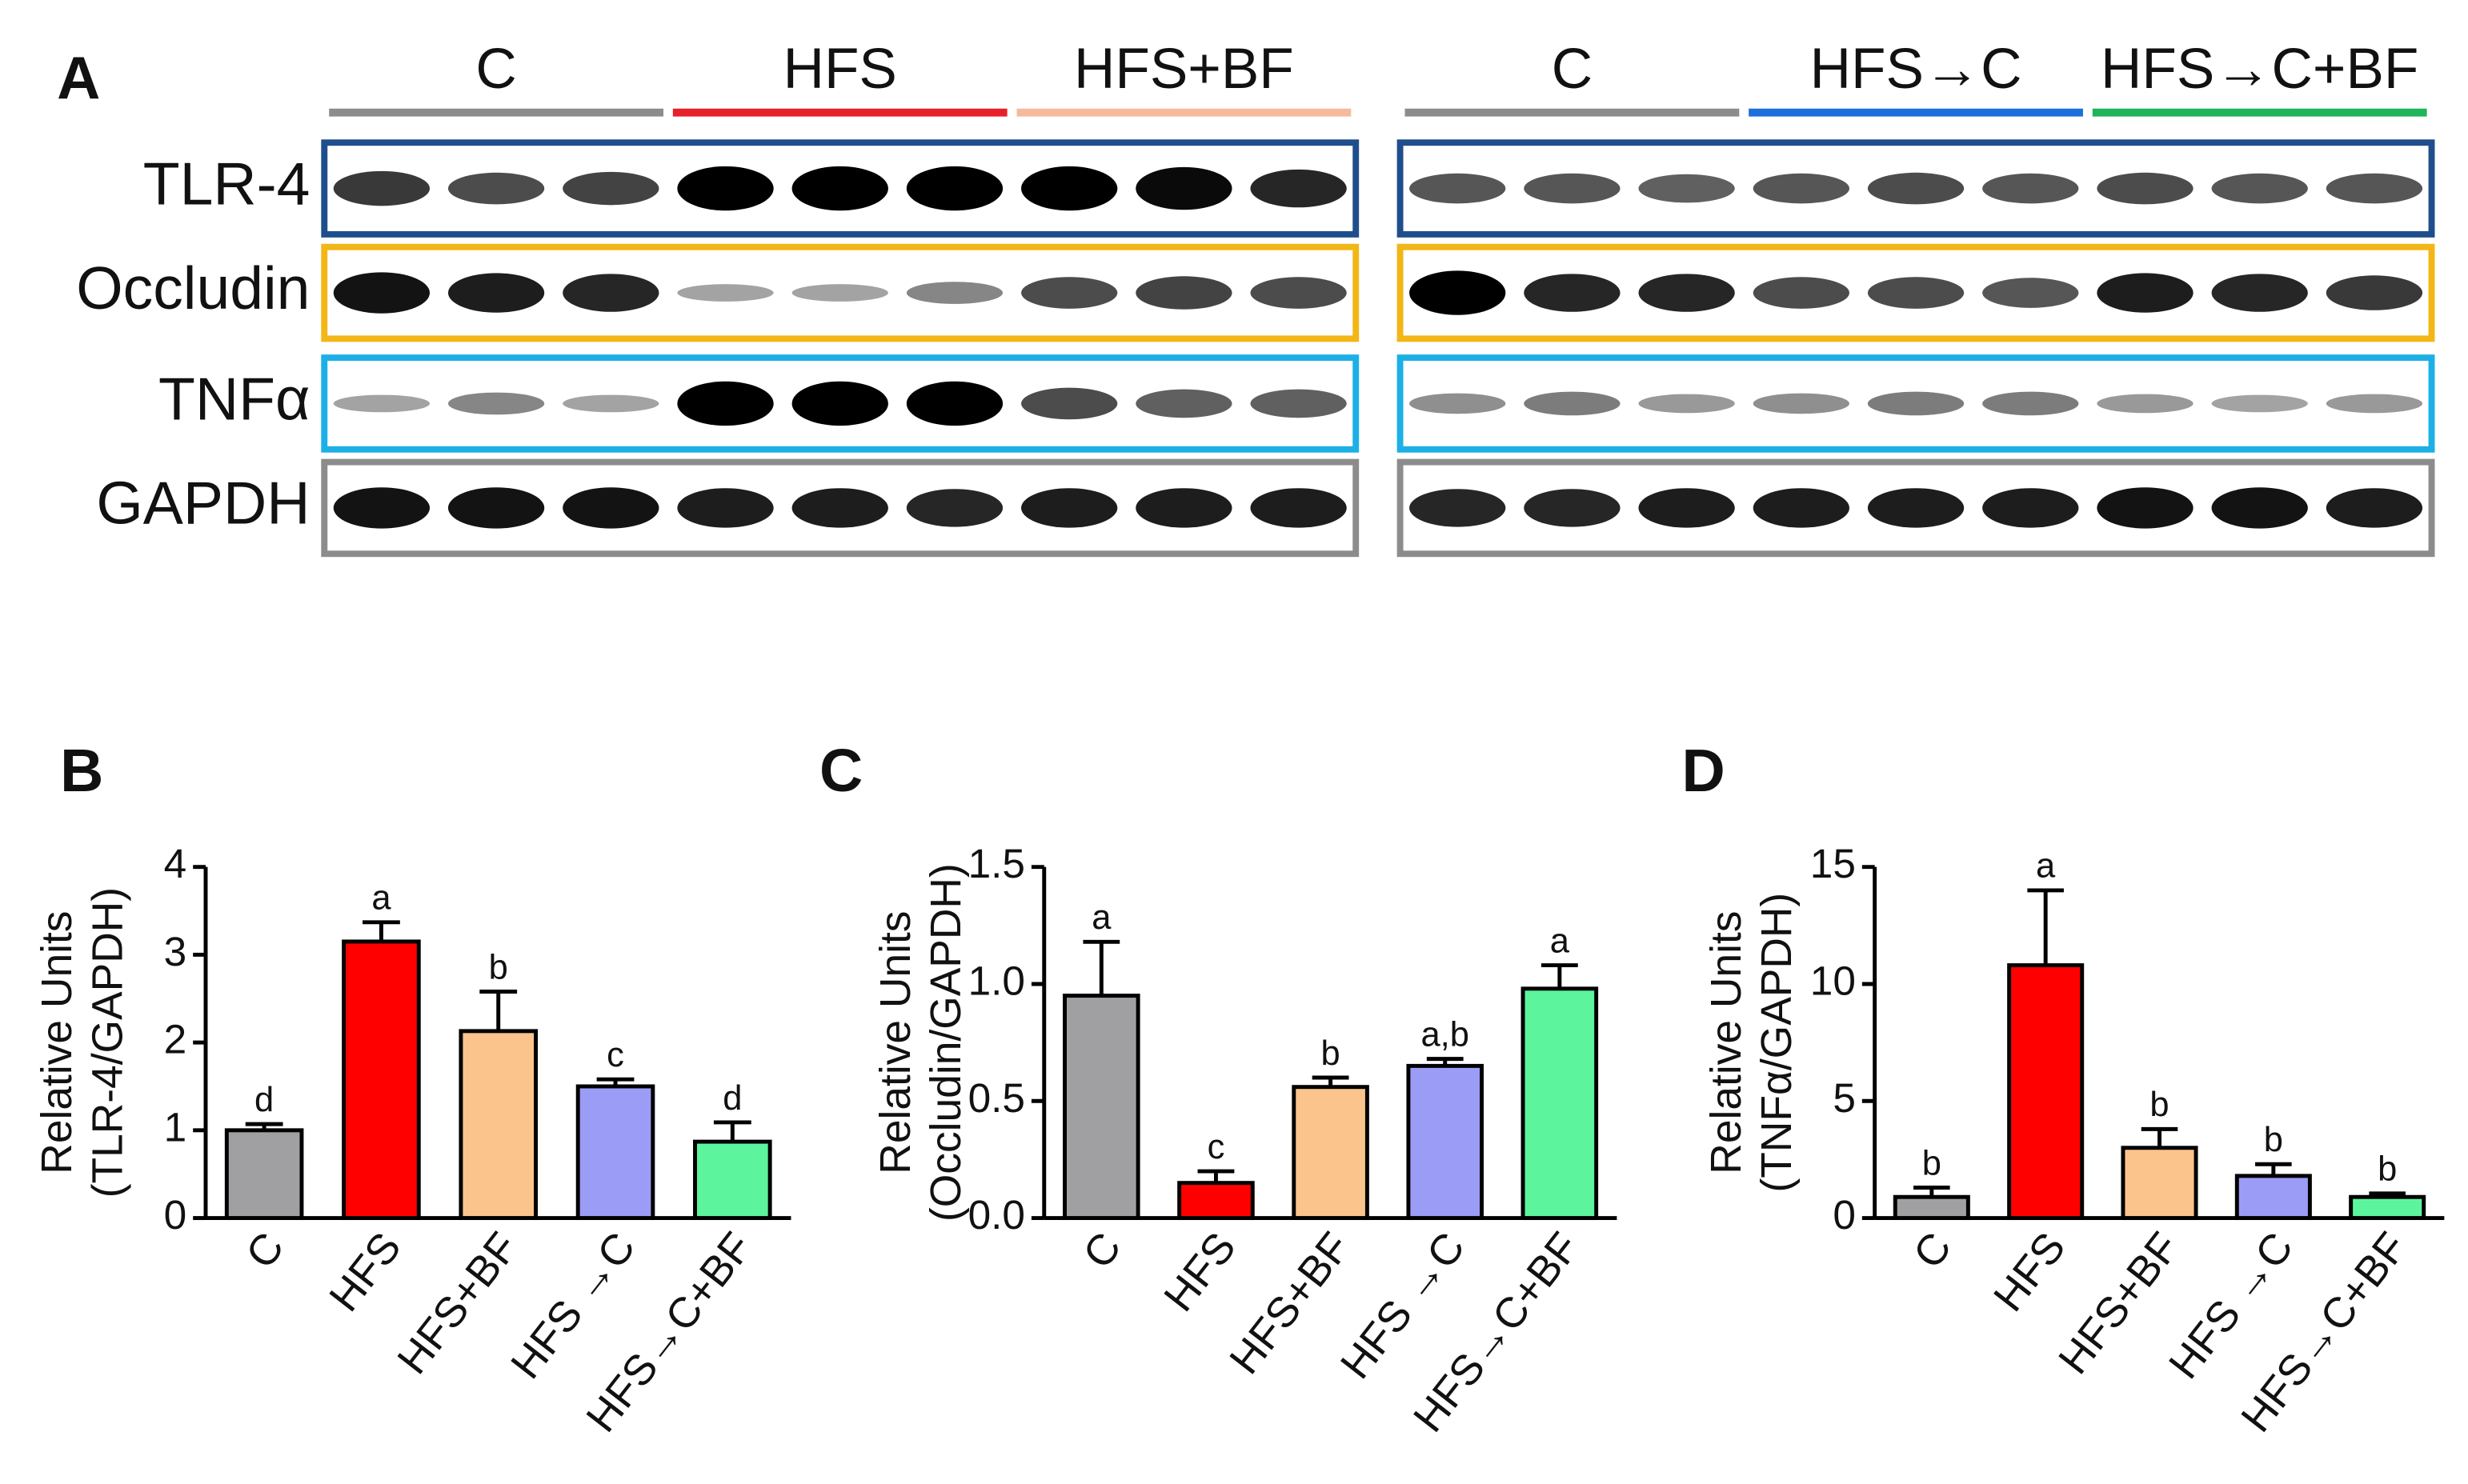 The image size is (2468, 1484). What do you see at coordinates (78, 77) in the screenshot?
I see `panel-label: A` at bounding box center [78, 77].